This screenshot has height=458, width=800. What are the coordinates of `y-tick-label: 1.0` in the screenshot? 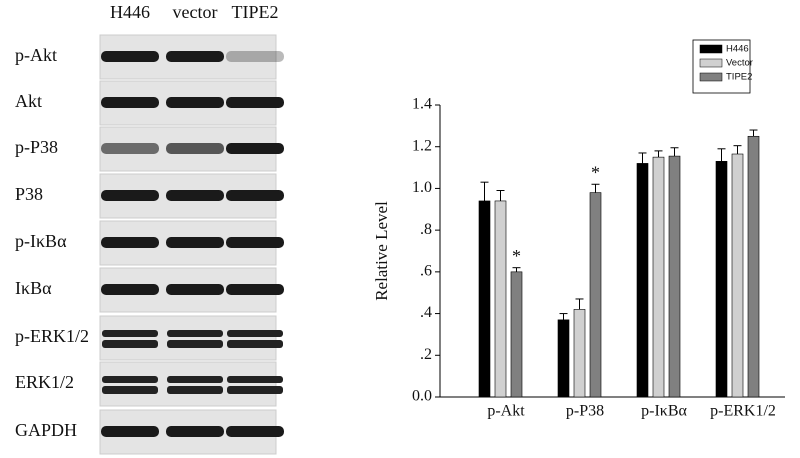 It's located at (422, 187).